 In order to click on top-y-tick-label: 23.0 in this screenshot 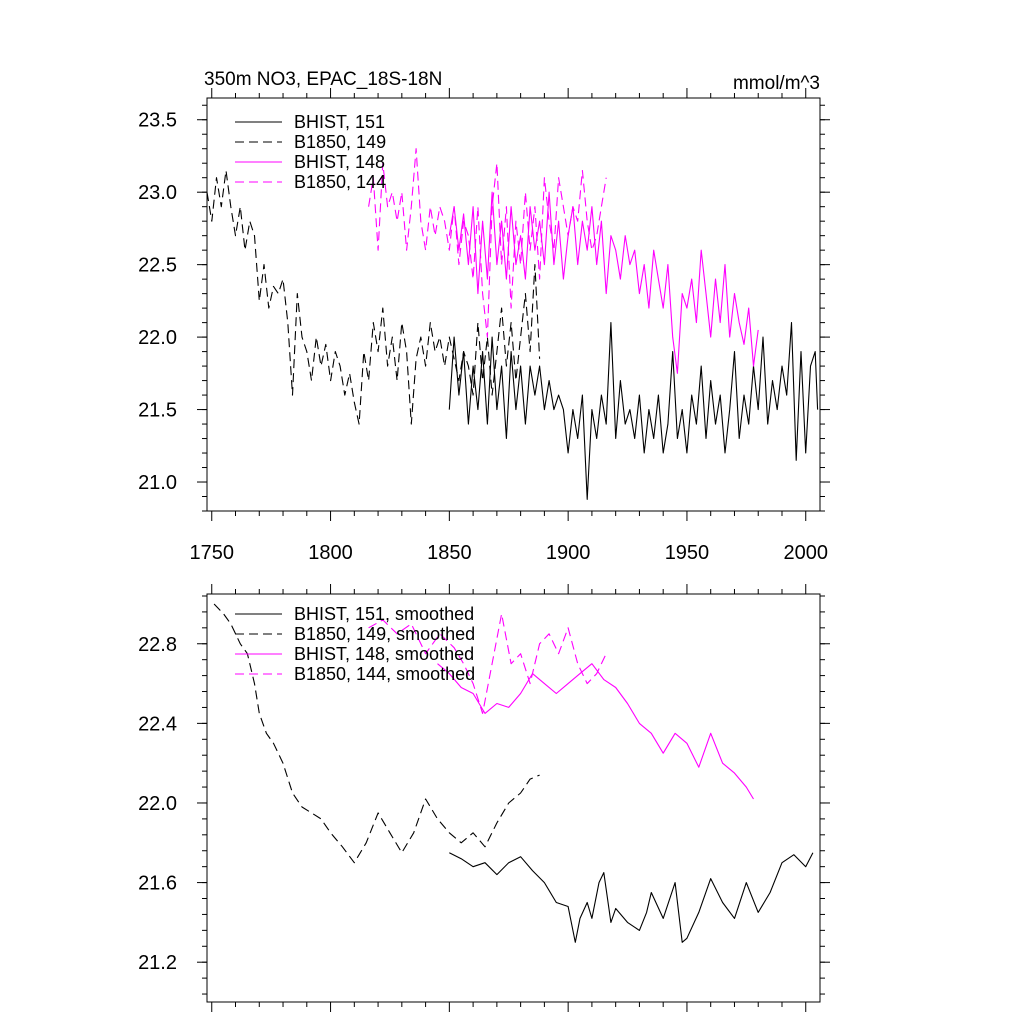, I will do `click(157, 193)`.